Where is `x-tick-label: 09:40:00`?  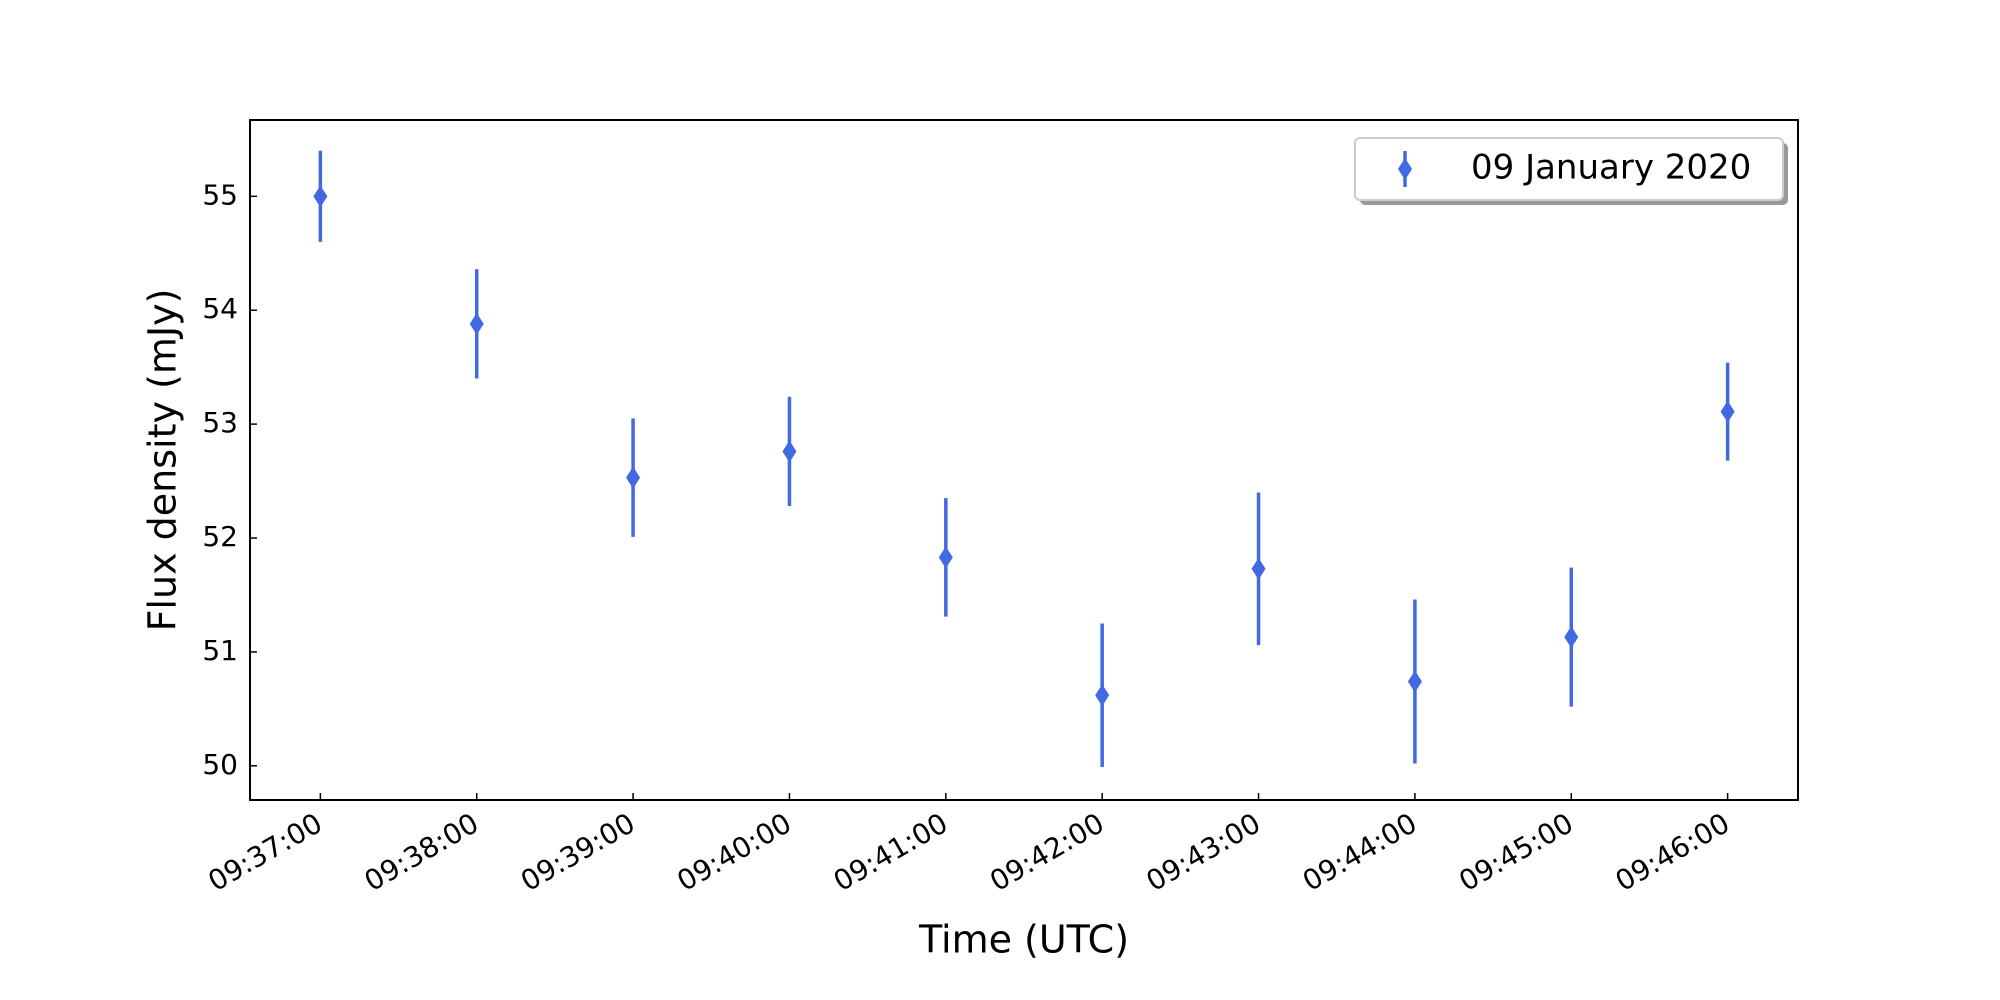
x-tick-label: 09:40:00 is located at coordinates (734, 851).